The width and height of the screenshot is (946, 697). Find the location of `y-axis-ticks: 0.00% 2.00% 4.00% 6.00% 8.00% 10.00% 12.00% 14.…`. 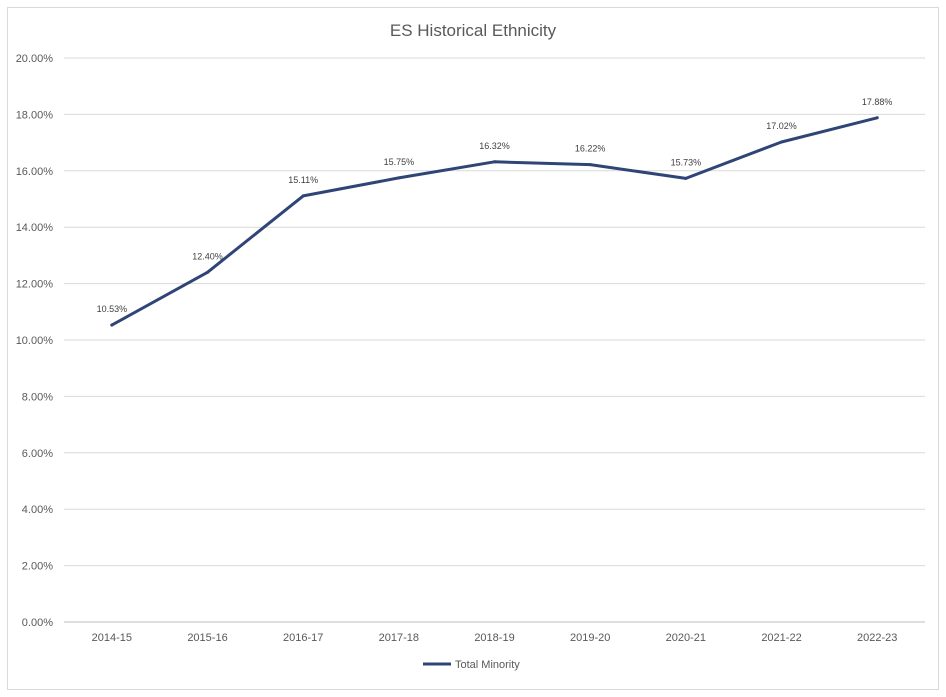

y-axis-ticks: 0.00% 2.00% 4.00% 6.00% 8.00% 10.00% 12.00% 14.… is located at coordinates (35, 341).